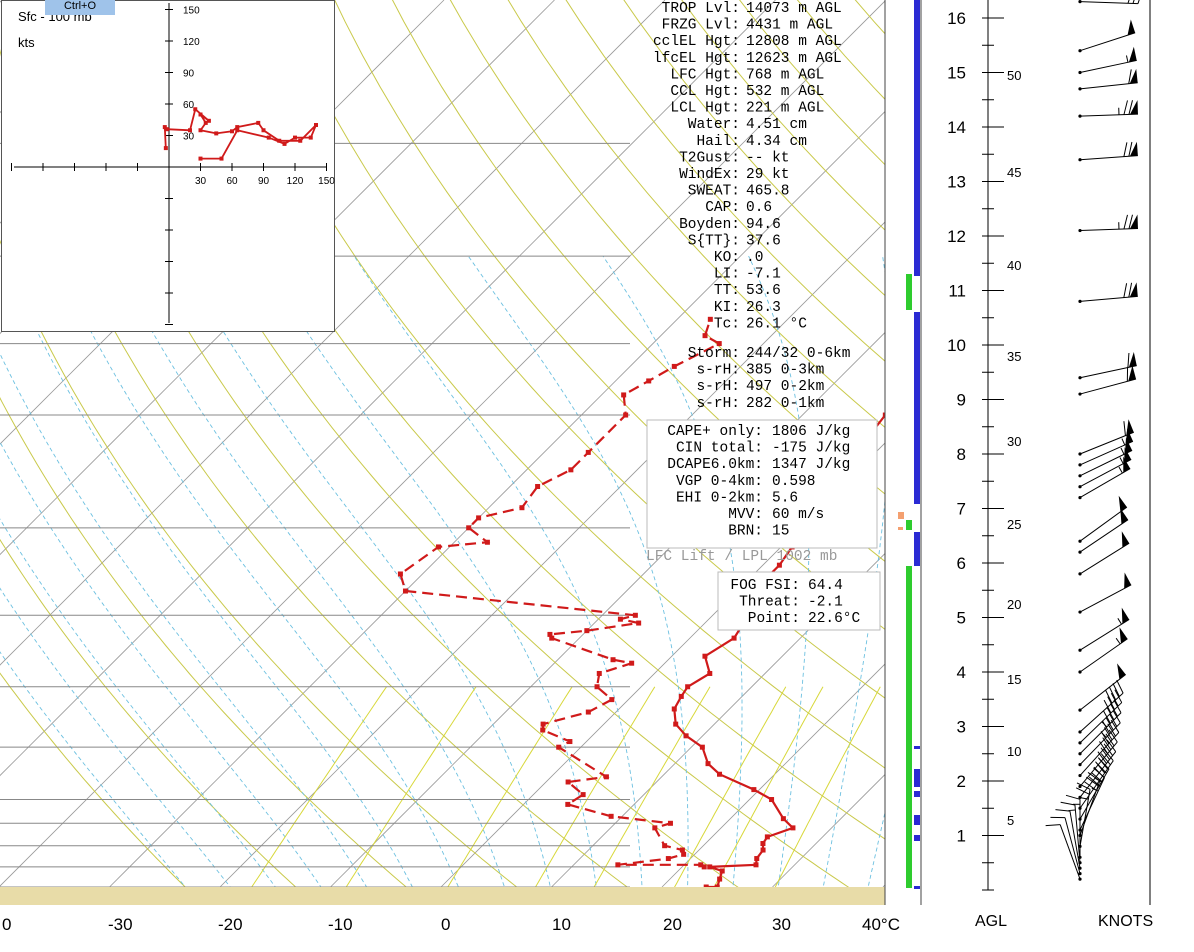  I want to click on index-label: EHI 0-2km:, so click(719, 498).